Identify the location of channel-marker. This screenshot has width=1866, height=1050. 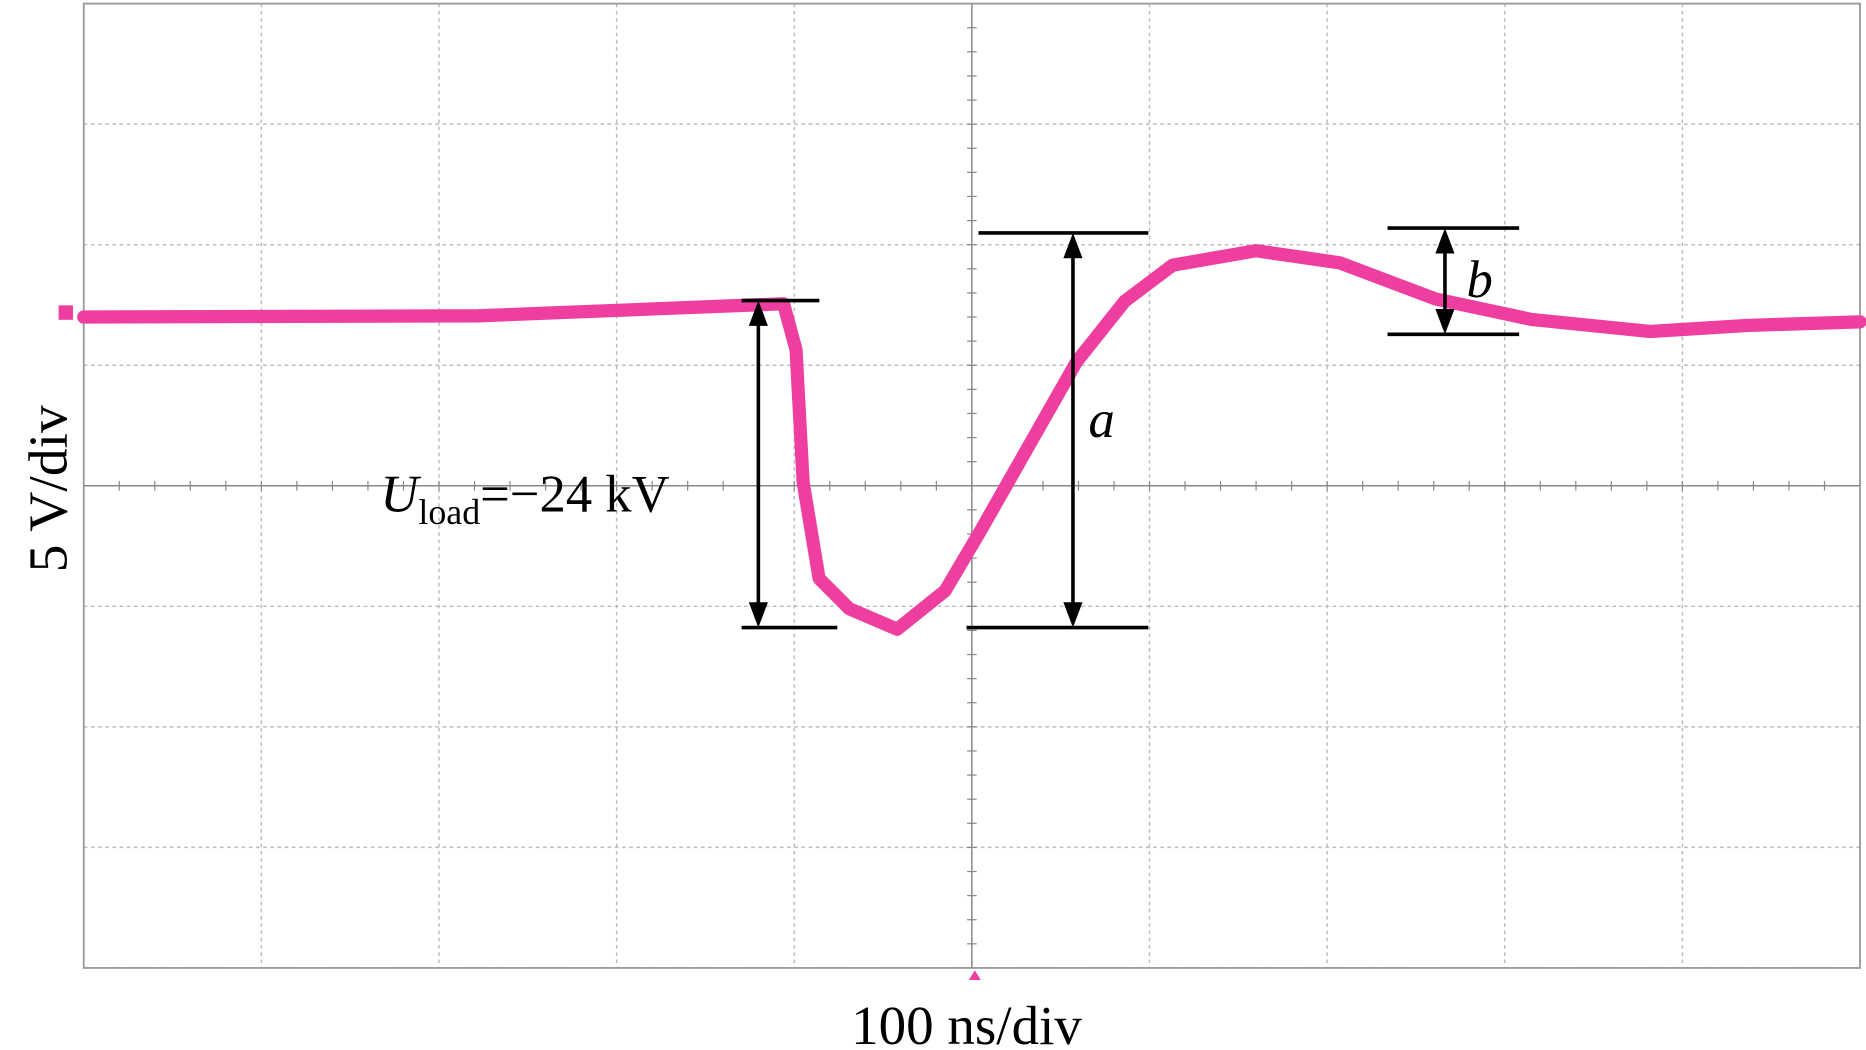
(65, 312).